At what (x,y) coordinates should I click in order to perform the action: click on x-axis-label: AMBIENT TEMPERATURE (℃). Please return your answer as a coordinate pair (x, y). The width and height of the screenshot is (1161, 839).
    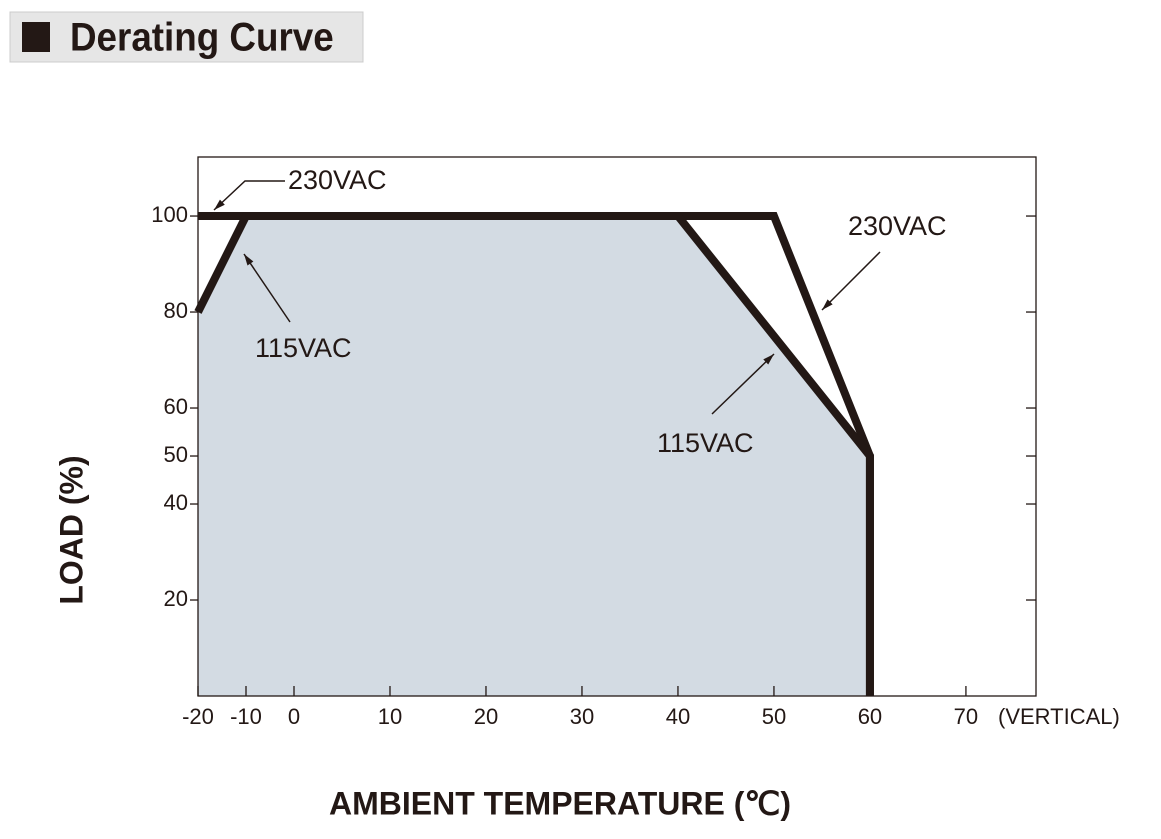
    Looking at the image, I should click on (560, 803).